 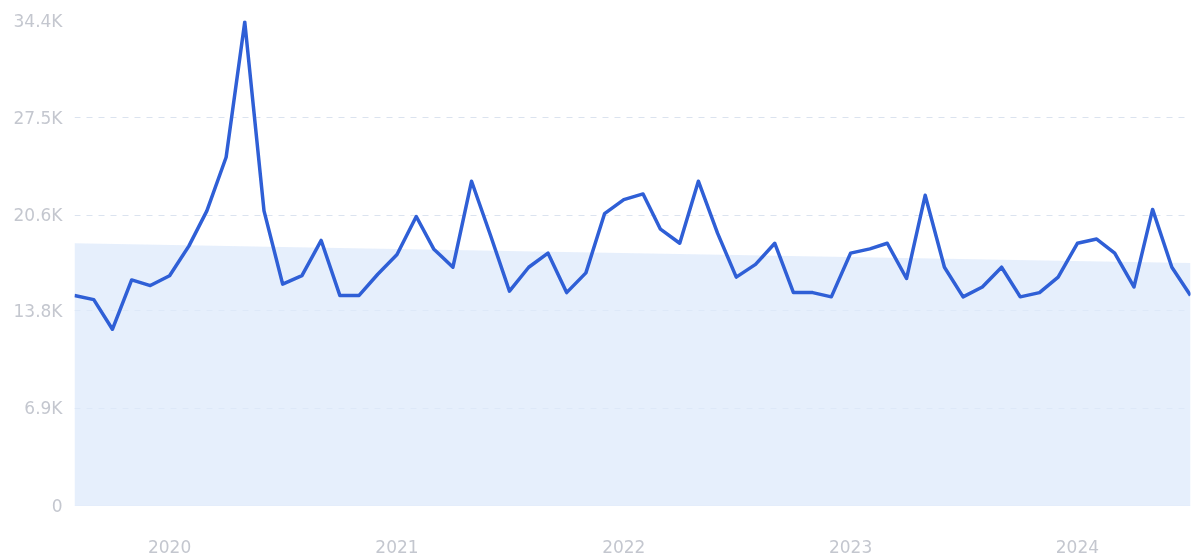 What do you see at coordinates (38, 310) in the screenshot?
I see `y-tick-label: 13.8K` at bounding box center [38, 310].